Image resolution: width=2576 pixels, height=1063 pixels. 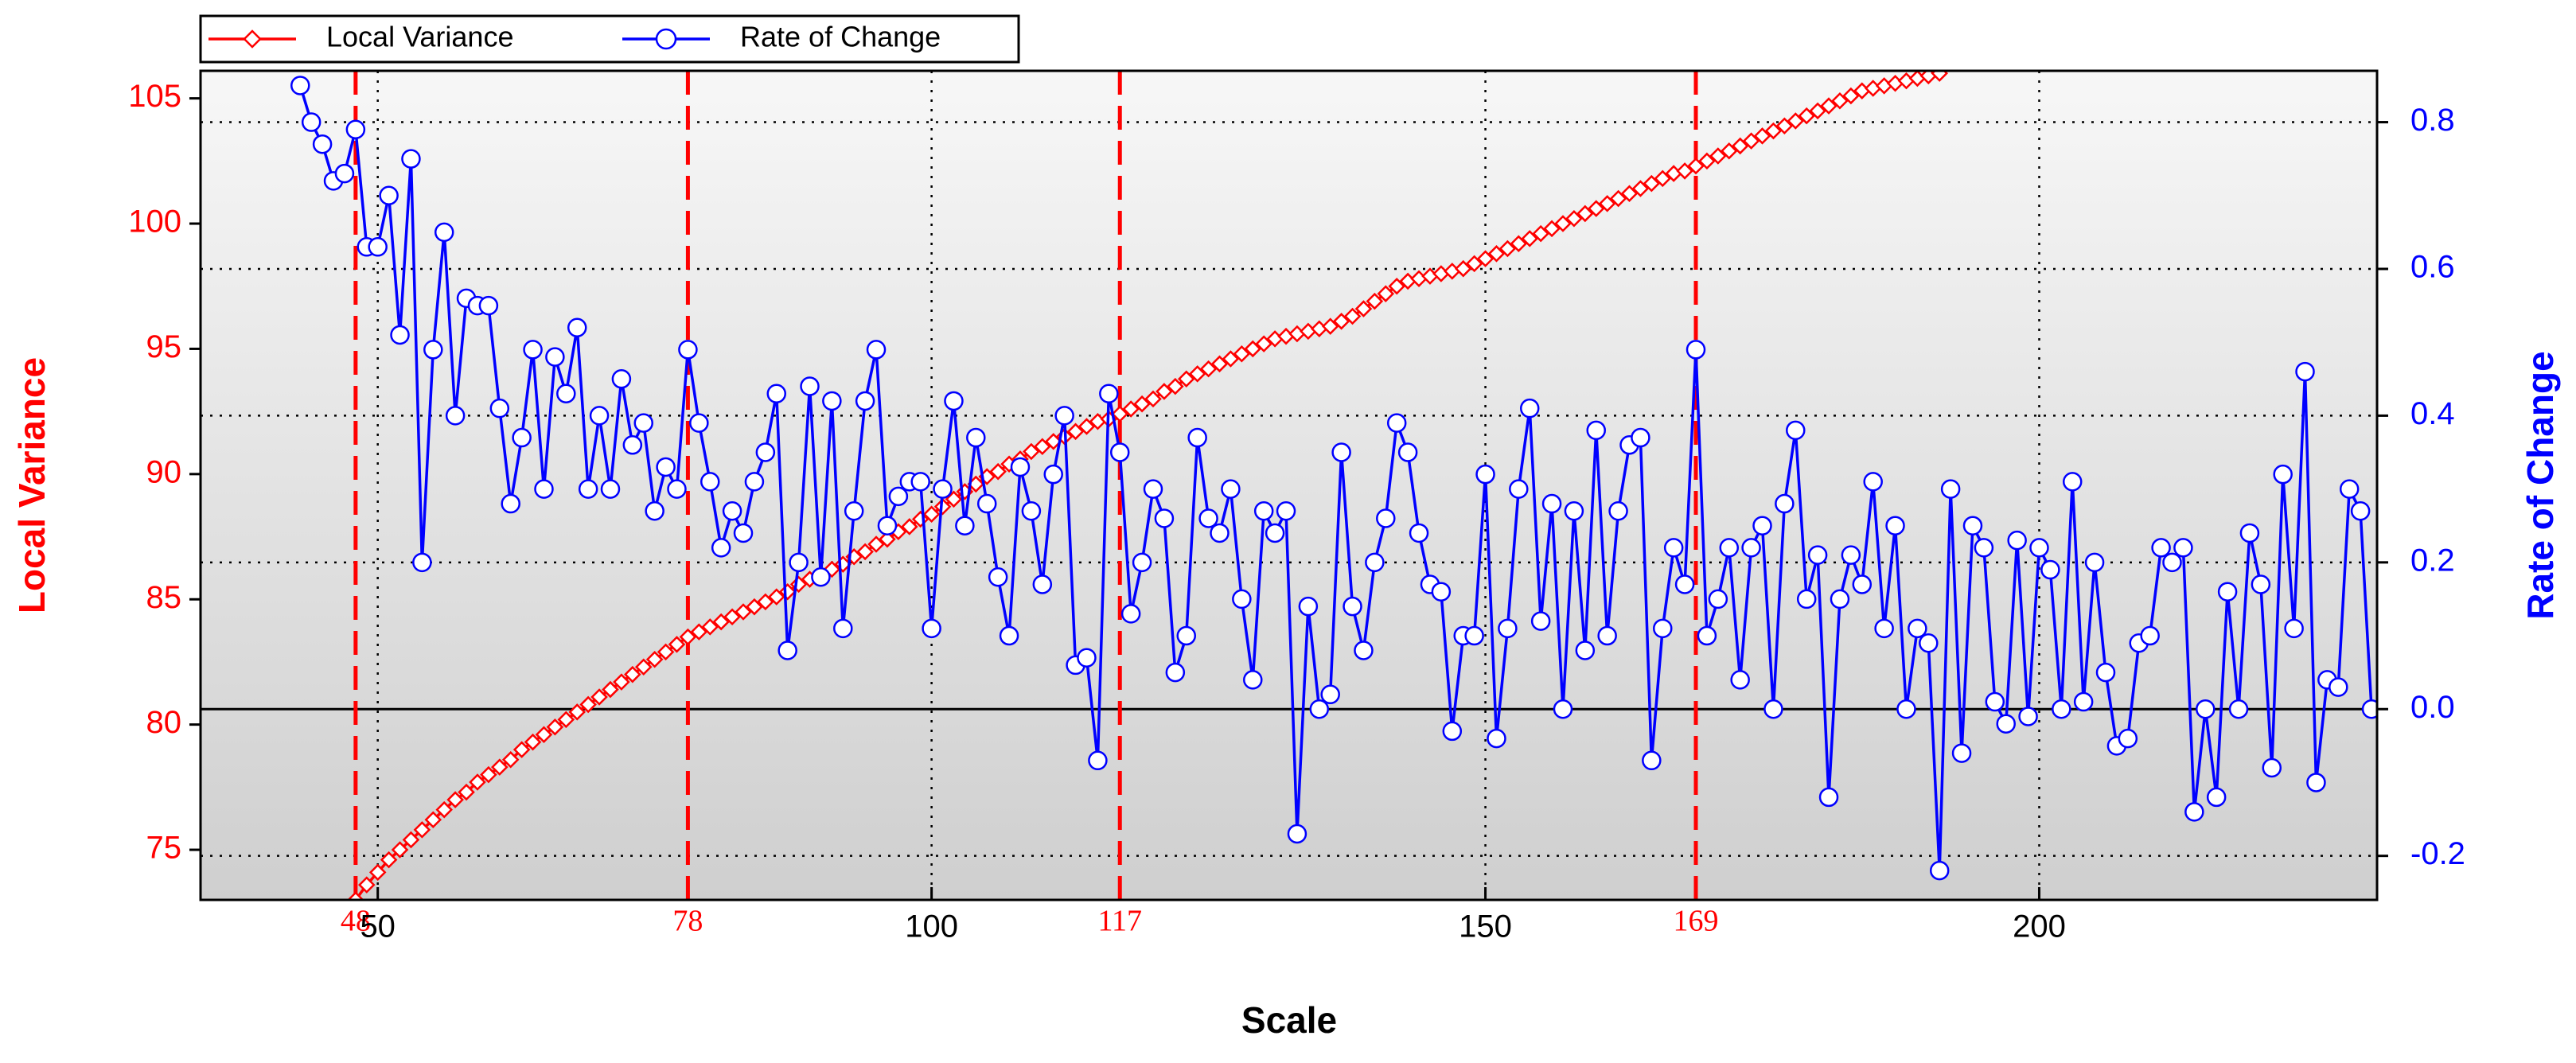 I want to click on legend-label: Local Variance, so click(x=419, y=37).